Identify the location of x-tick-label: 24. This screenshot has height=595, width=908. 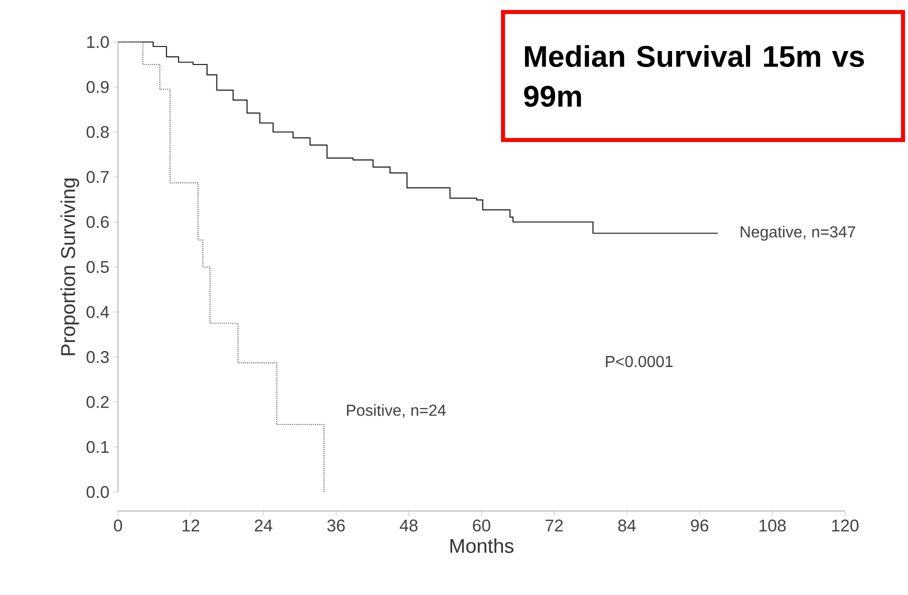
(263, 526).